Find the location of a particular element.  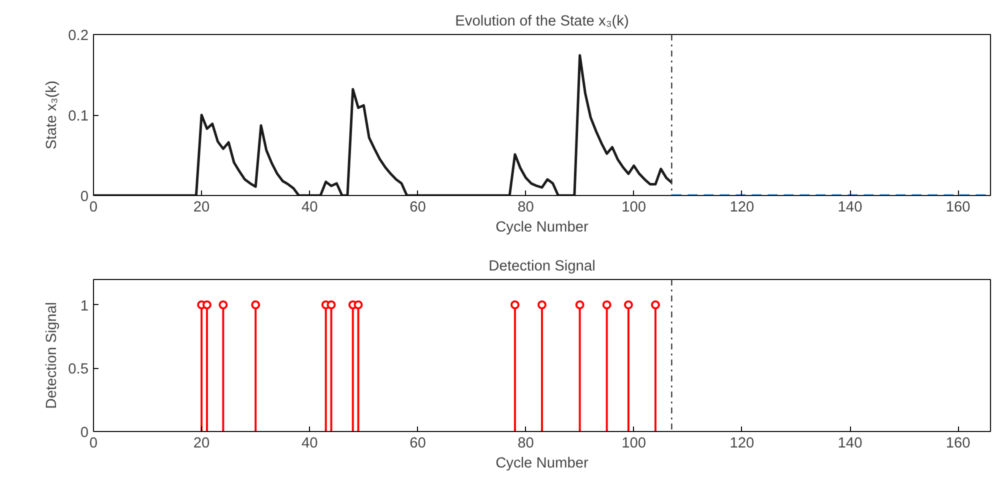

y-tick-label: 1 is located at coordinates (84, 306).